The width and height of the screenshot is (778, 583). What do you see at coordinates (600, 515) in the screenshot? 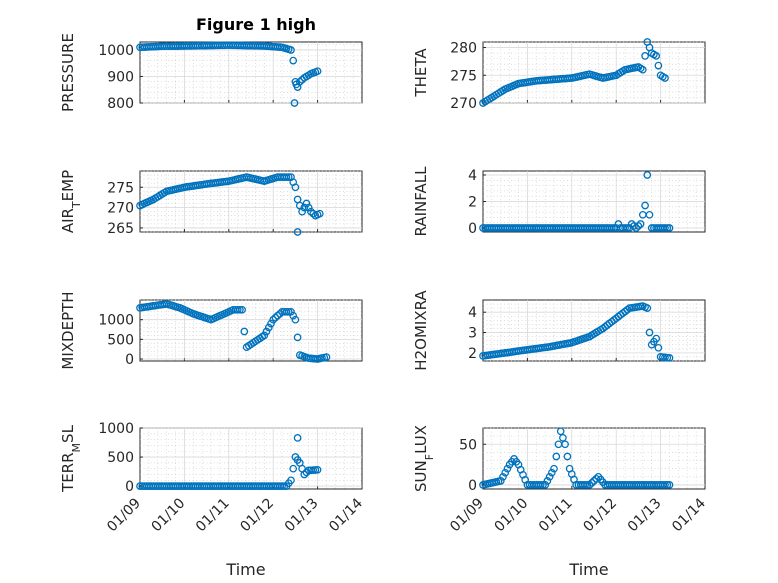
I see `x-tick-label: 01/12` at bounding box center [600, 515].